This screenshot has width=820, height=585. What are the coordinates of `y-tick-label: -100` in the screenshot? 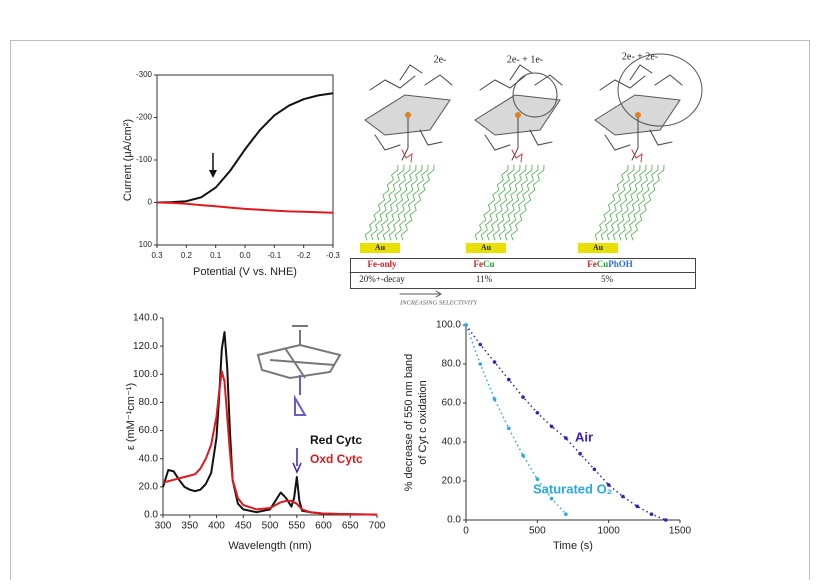 It's located at (144, 159).